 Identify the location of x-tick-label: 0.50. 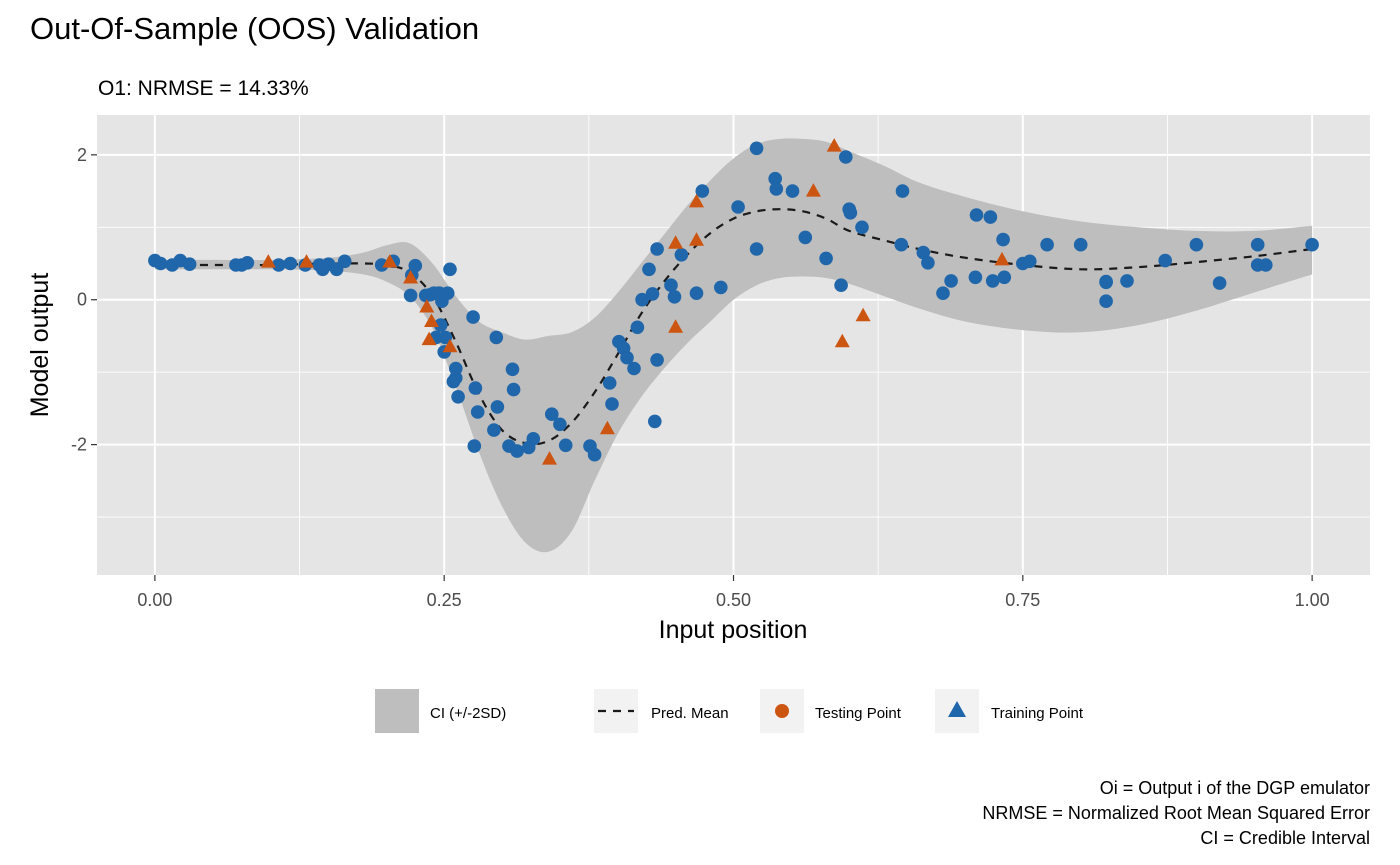
(733, 600).